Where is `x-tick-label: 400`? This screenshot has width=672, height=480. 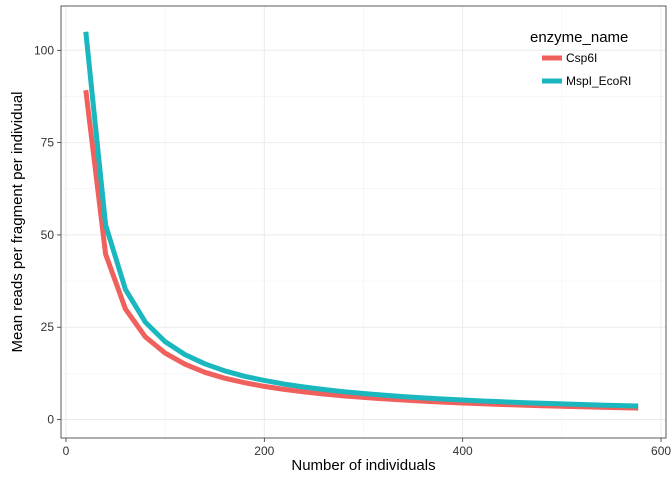
x-tick-label: 400 is located at coordinates (463, 451).